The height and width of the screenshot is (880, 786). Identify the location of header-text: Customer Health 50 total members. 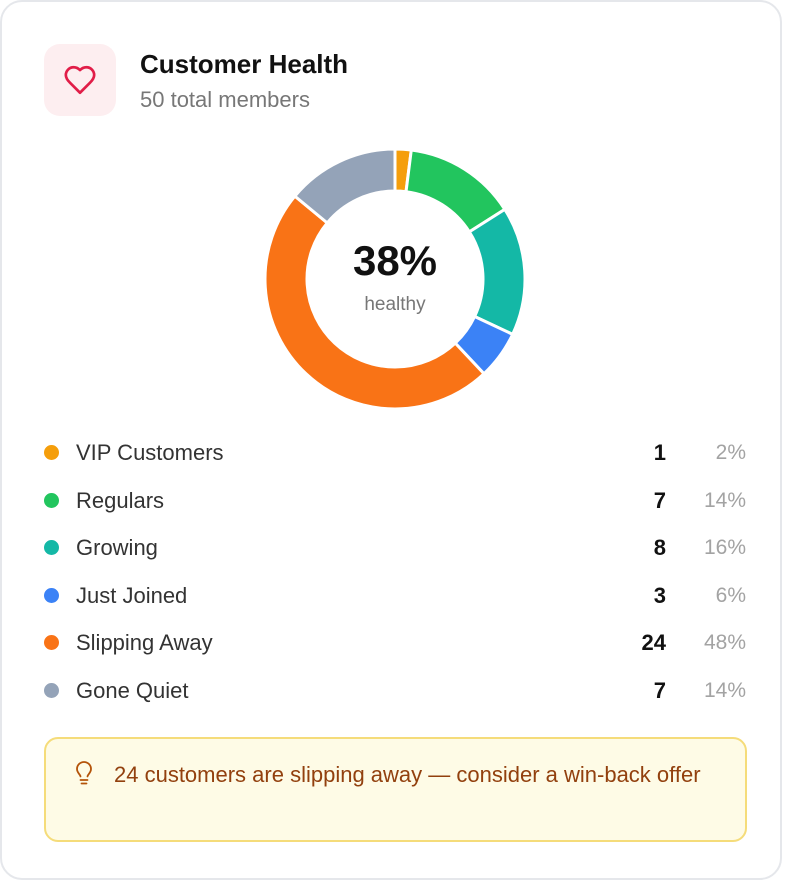
(244, 81).